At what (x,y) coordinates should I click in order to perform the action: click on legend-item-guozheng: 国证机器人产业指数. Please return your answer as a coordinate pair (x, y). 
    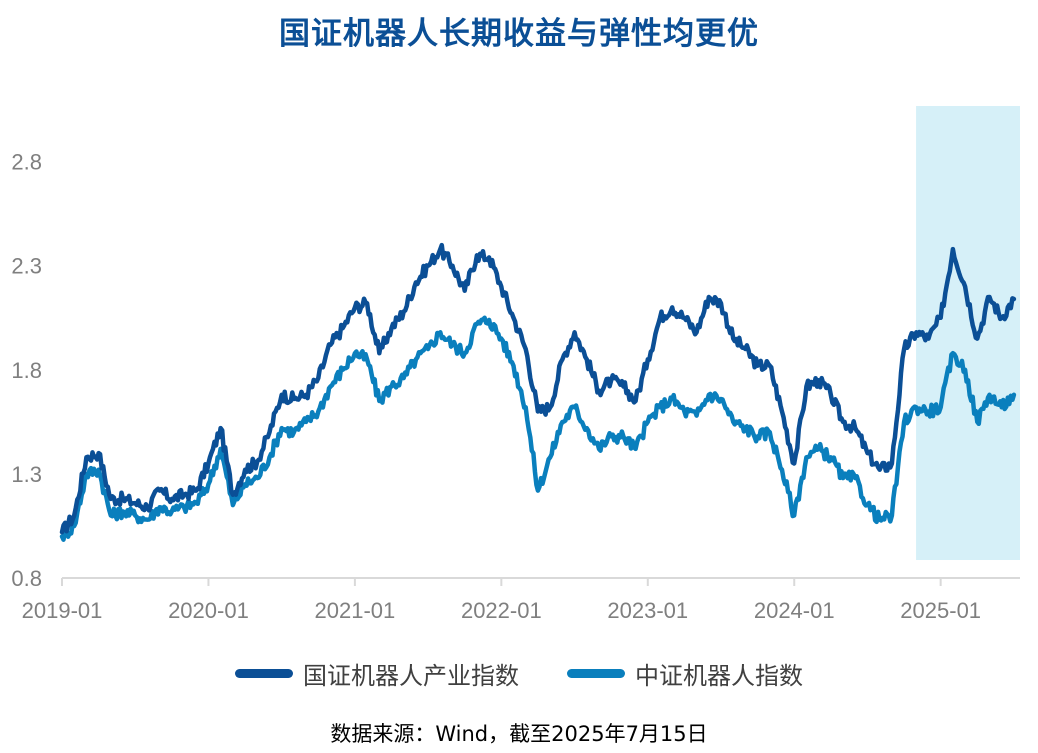
    Looking at the image, I should click on (377, 673).